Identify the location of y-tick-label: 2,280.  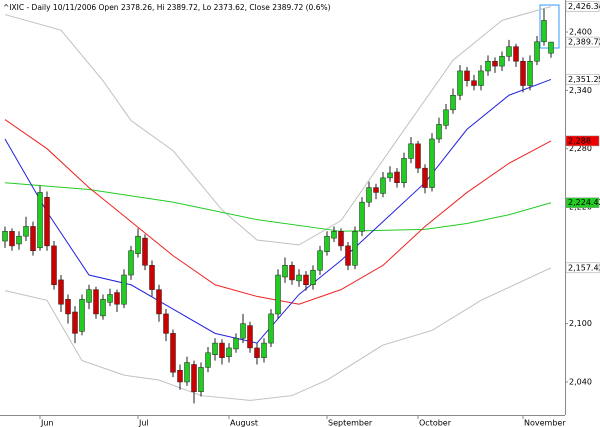
(580, 148).